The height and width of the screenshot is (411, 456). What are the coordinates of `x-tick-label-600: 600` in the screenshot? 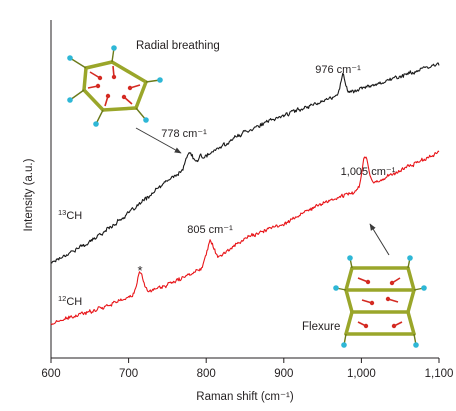 It's located at (50, 374).